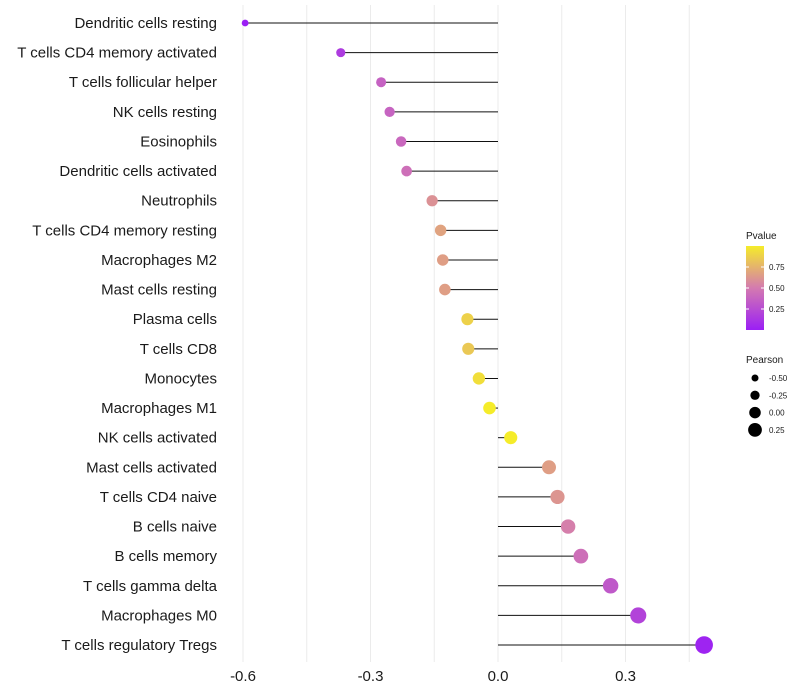 The height and width of the screenshot is (700, 800). Describe the element at coordinates (159, 290) in the screenshot. I see `category-label: Mast cells resting` at that location.